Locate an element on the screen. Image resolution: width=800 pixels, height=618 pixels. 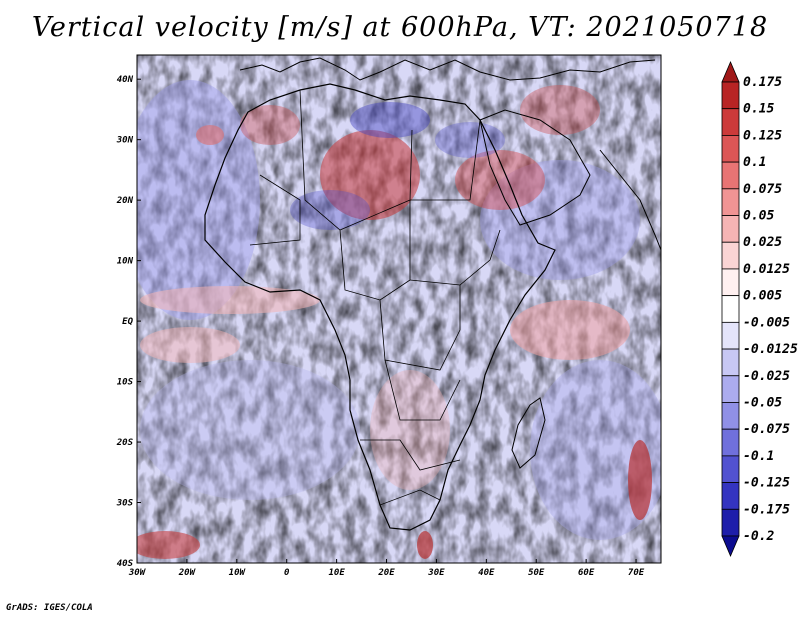
colorbar-label: 0.0125 is located at coordinates (766, 269).